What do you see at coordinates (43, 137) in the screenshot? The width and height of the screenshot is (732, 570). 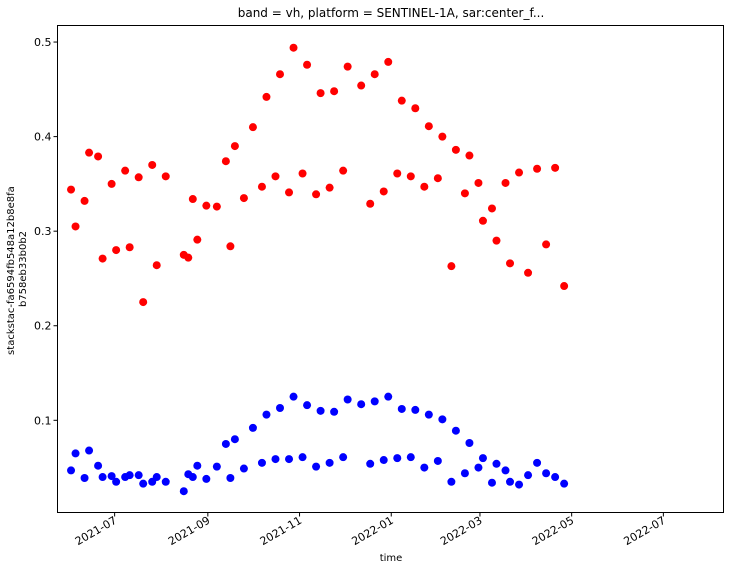 I see `y-tick-label: 0.4` at bounding box center [43, 137].